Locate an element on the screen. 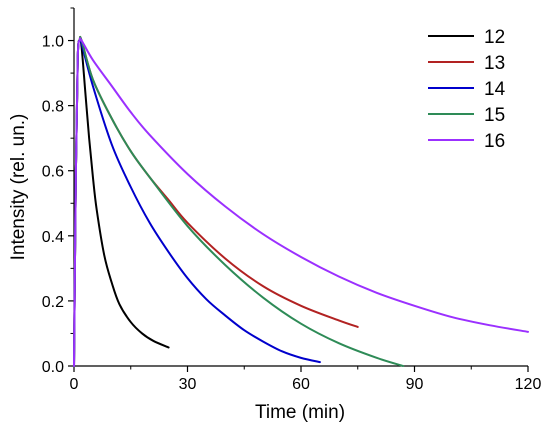  y-tick-label: 1.0 is located at coordinates (53, 42).